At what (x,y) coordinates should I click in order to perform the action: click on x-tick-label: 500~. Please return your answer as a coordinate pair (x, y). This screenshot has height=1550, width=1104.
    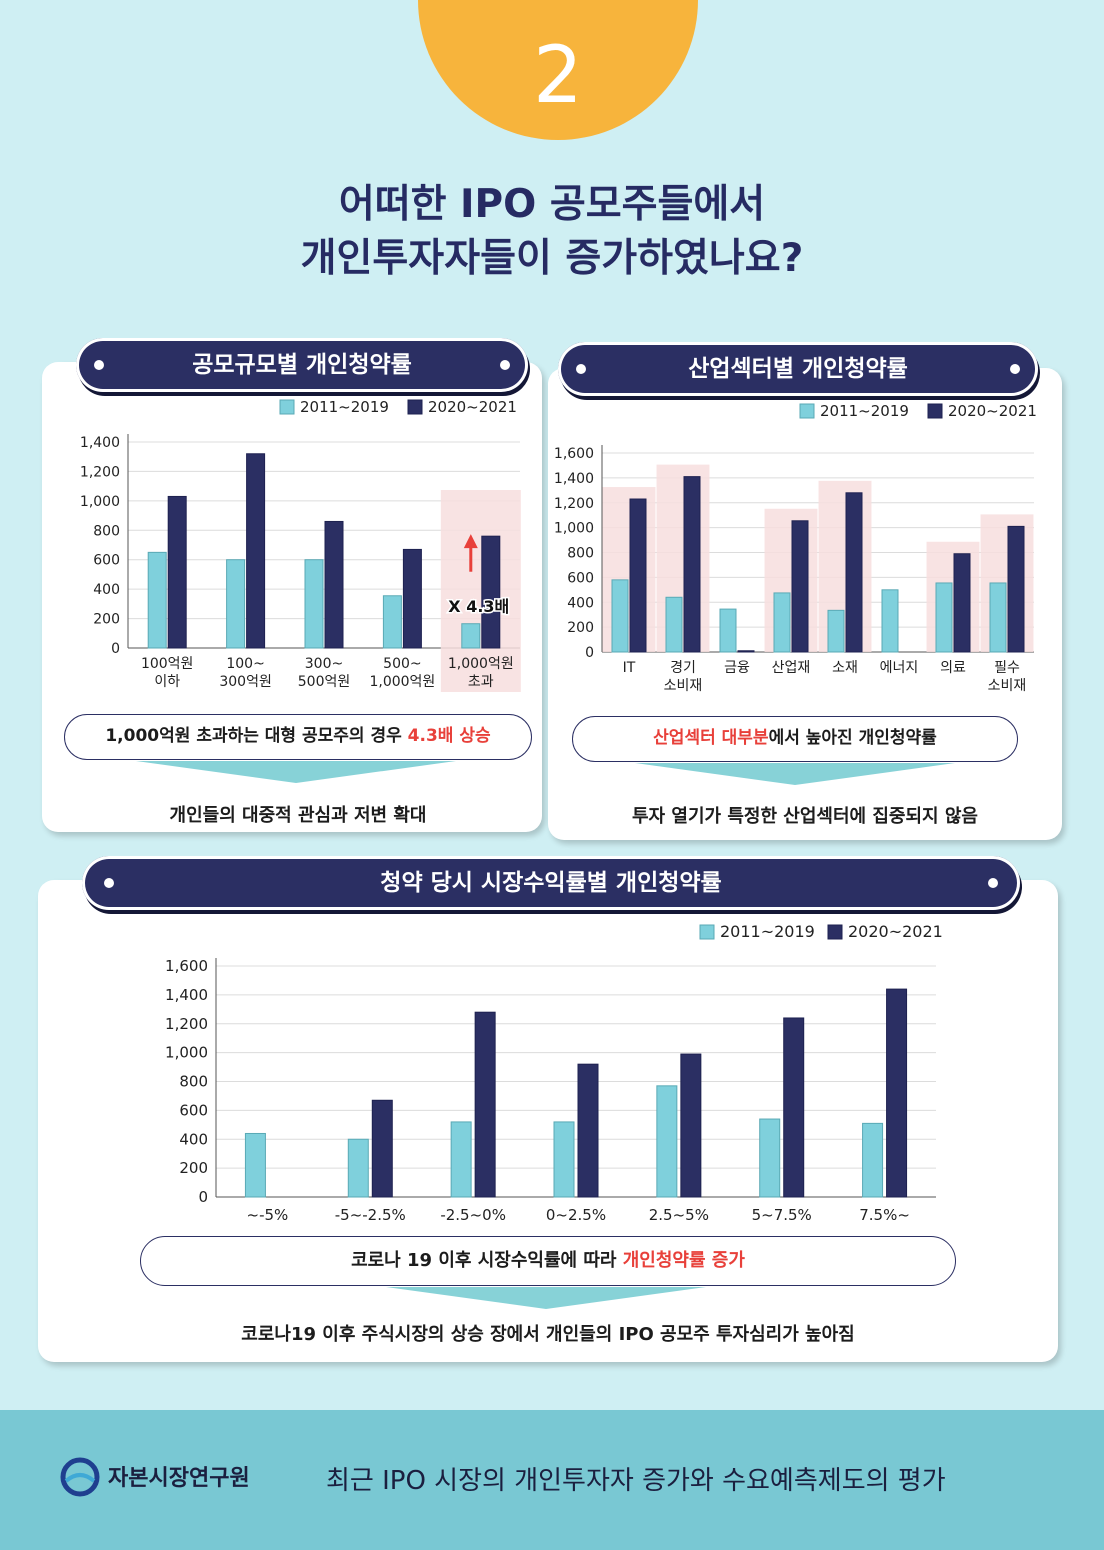
    Looking at the image, I should click on (402, 664).